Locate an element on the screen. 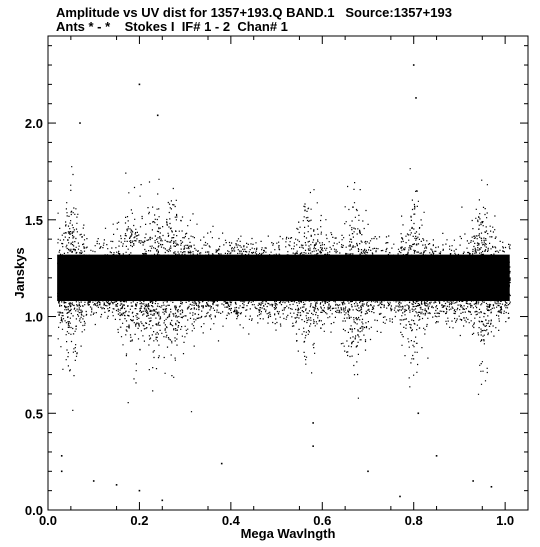 The width and height of the screenshot is (540, 547). y-tick-label: 1.5 is located at coordinates (34, 220).